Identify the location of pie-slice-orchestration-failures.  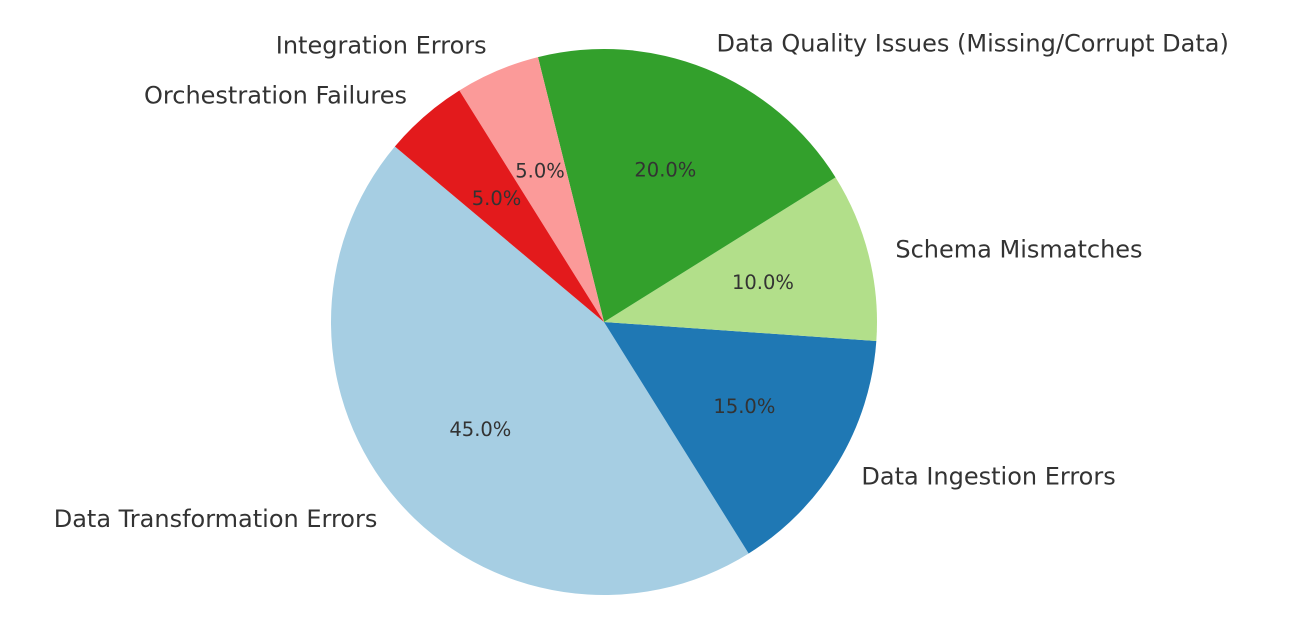
(499, 206).